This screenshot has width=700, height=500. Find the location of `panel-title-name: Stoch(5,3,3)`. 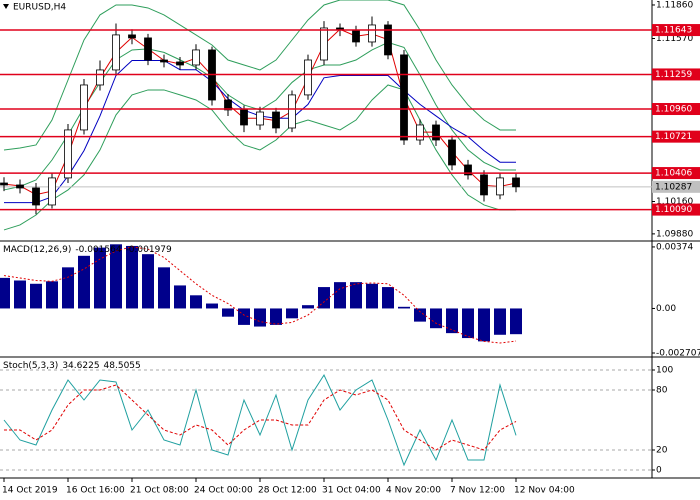

panel-title-name: Stoch(5,3,3) is located at coordinates (30, 366).